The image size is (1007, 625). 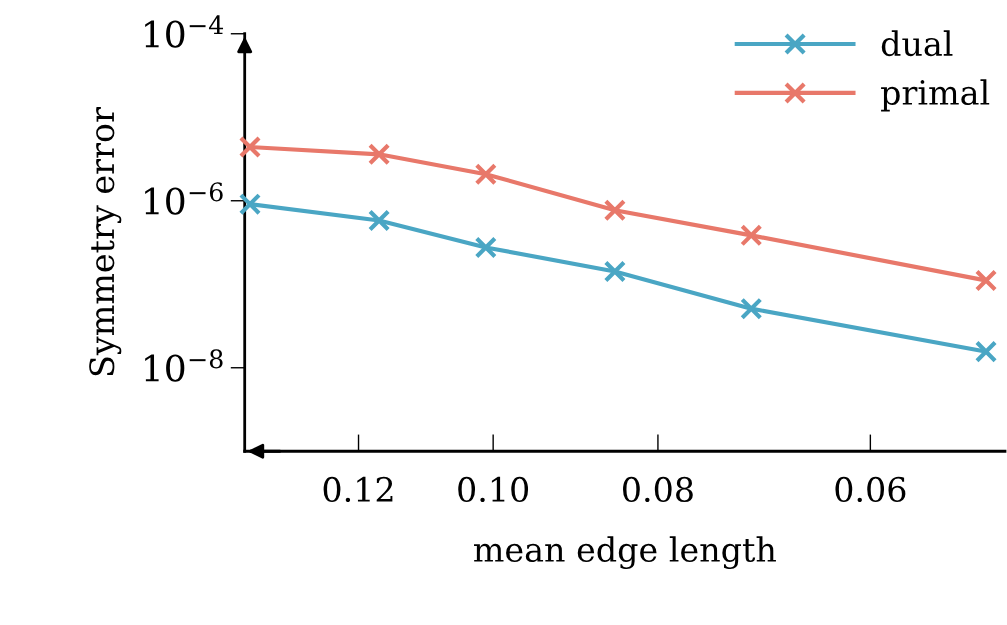 What do you see at coordinates (870, 489) in the screenshot?
I see `x-tick-label: 0.06` at bounding box center [870, 489].